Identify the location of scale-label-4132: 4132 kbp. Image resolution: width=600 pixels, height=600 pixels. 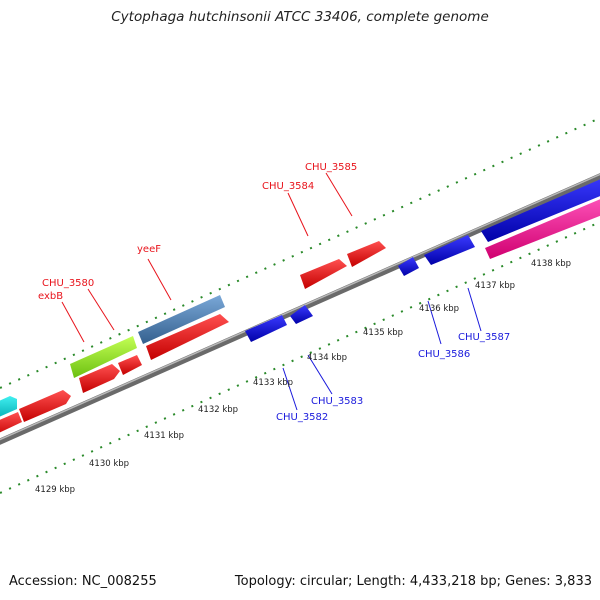
(218, 410).